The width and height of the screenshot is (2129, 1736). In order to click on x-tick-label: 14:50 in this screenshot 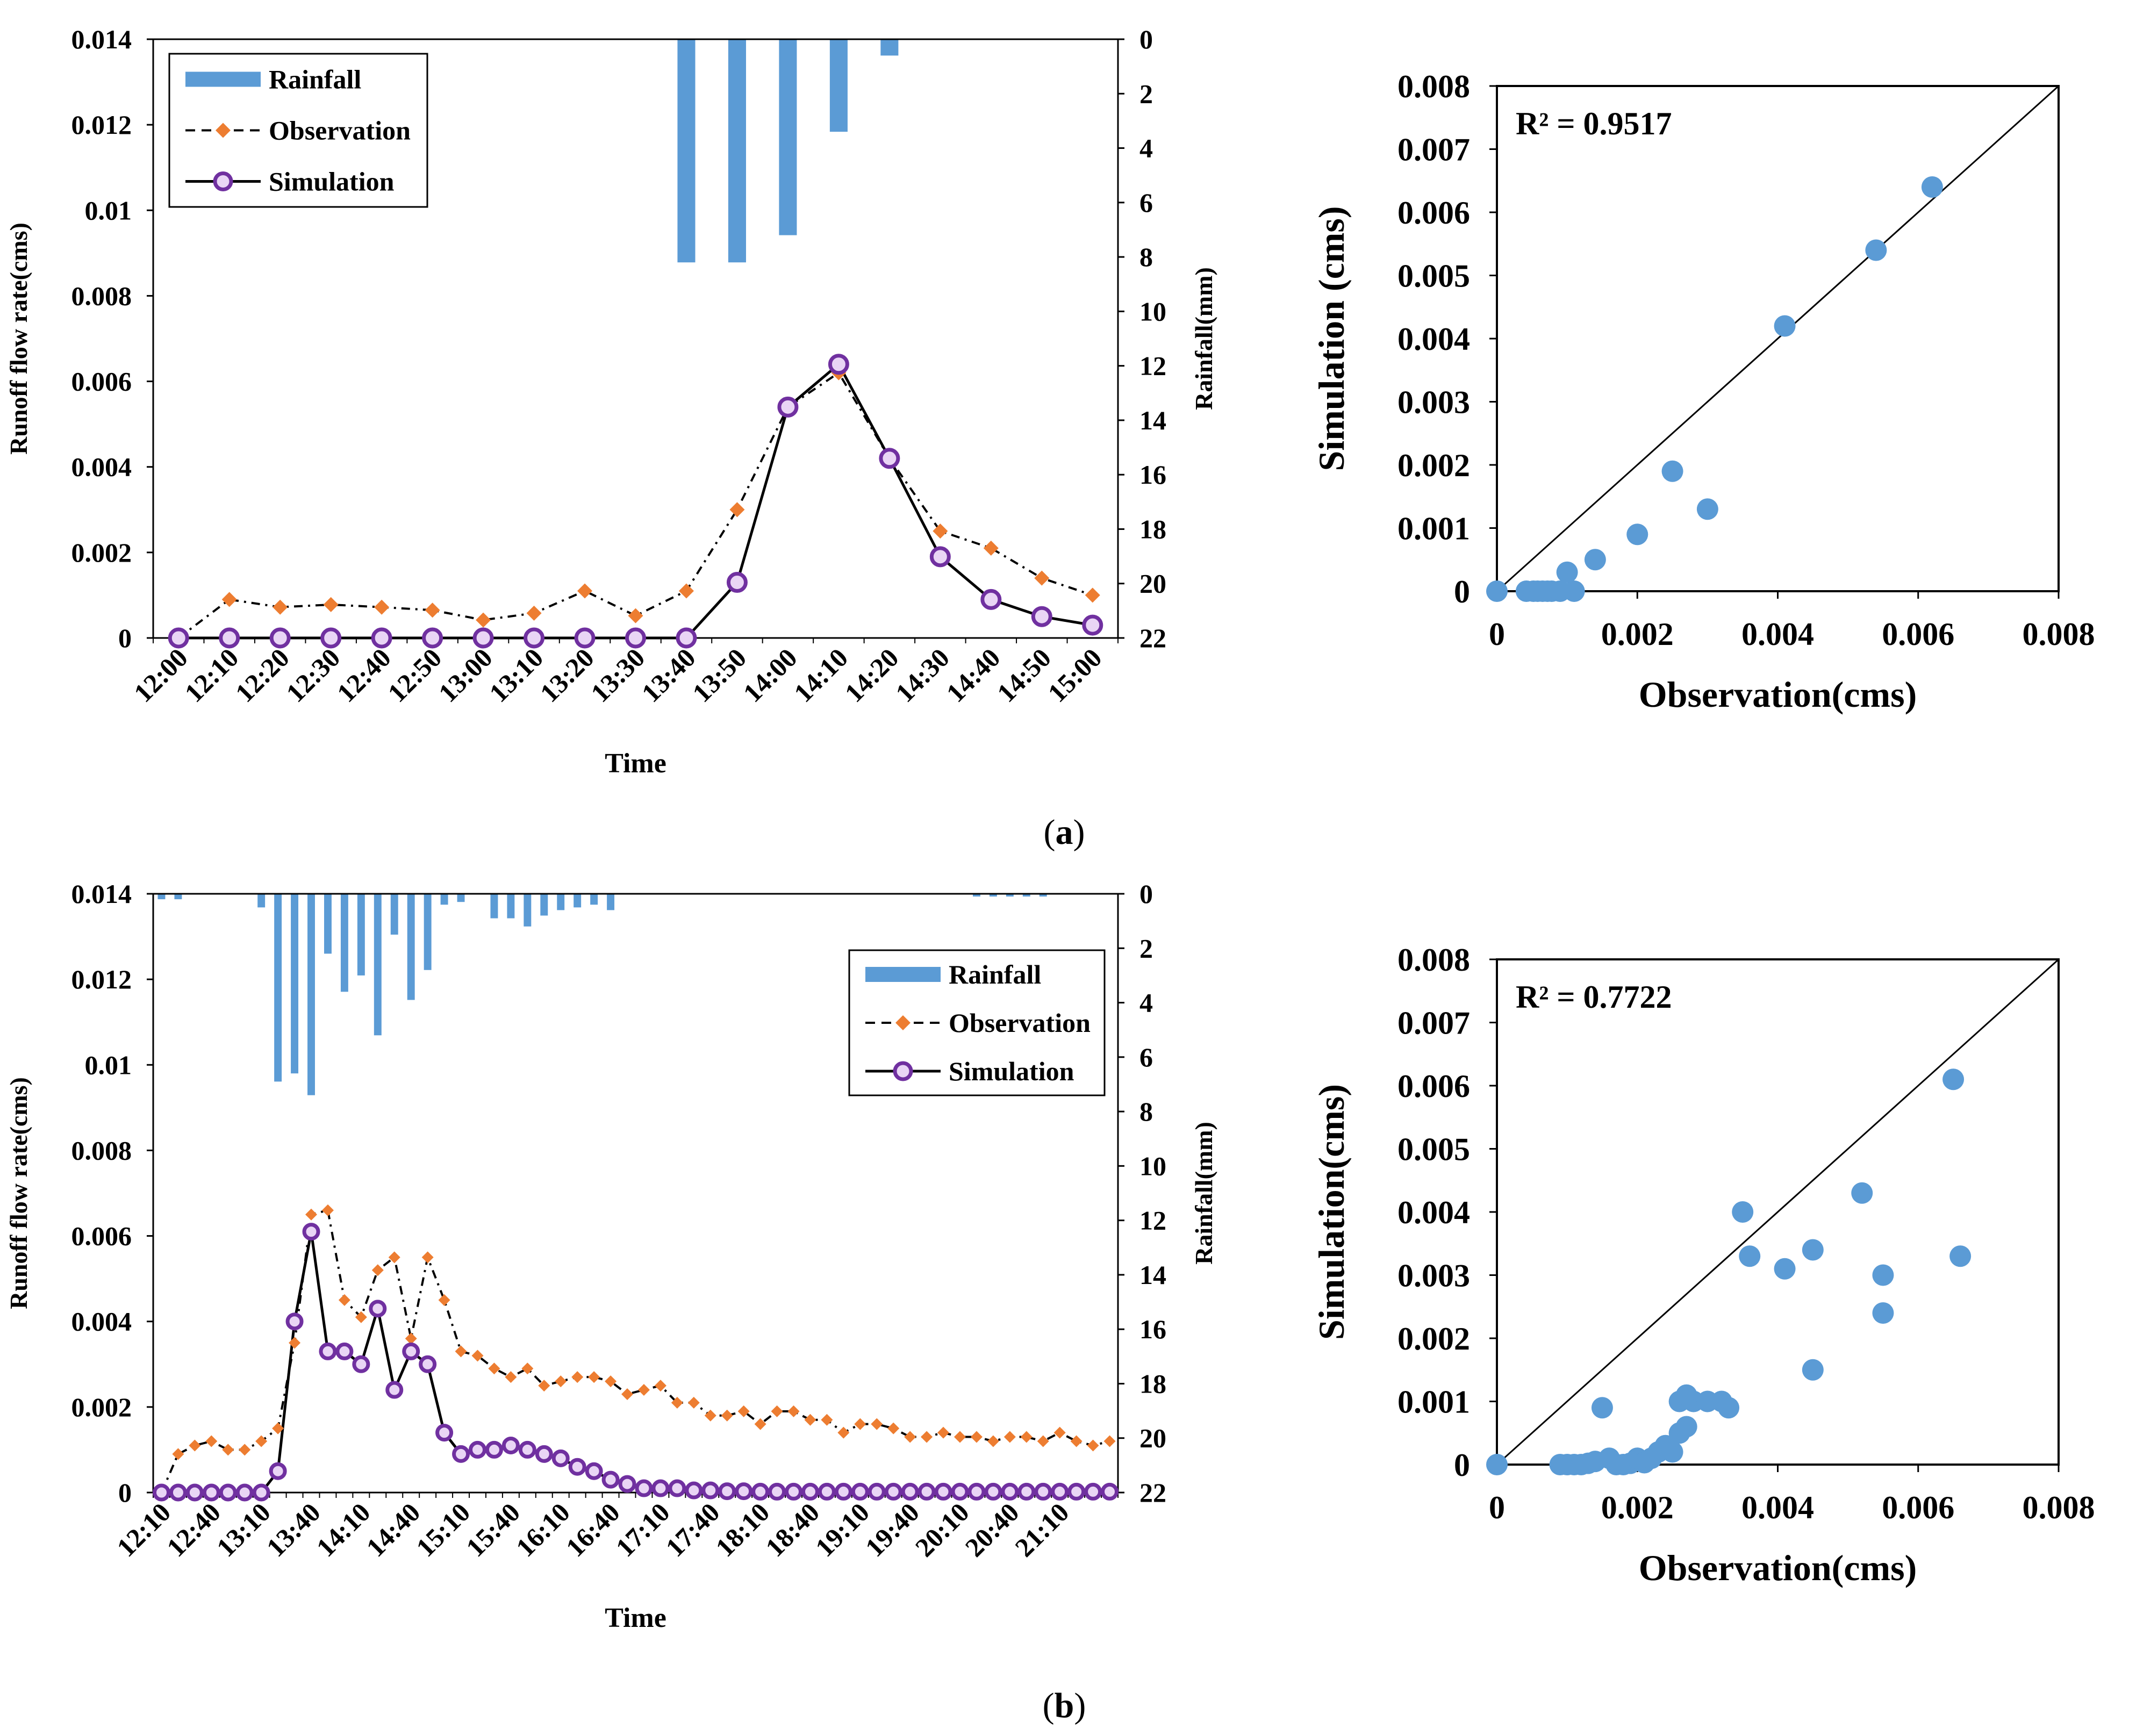, I will do `click(1024, 675)`.